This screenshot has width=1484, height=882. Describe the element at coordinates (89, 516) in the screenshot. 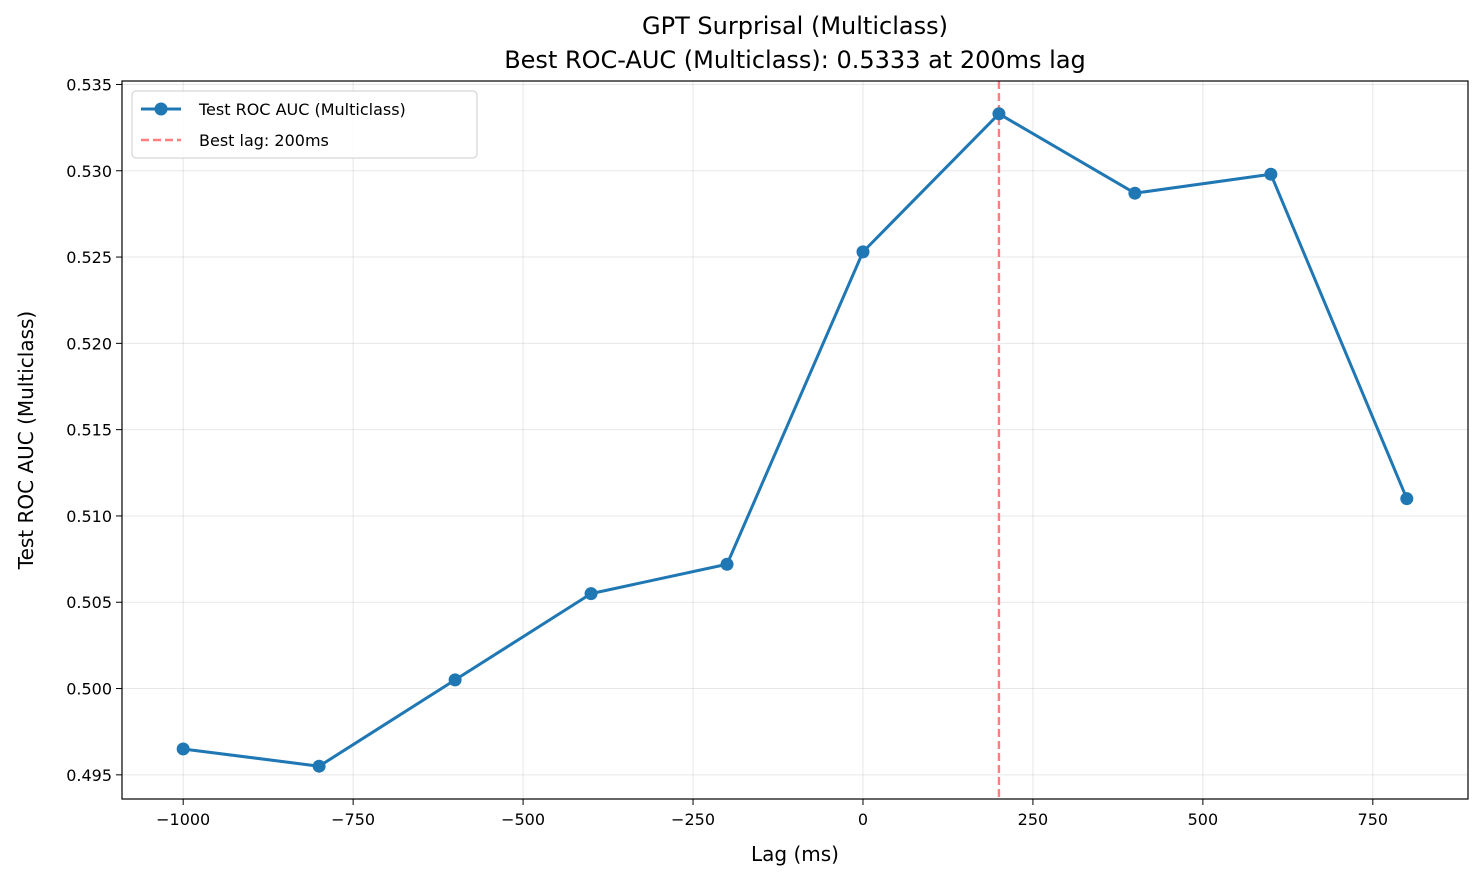

I see `y-tick-label: 0.510` at that location.